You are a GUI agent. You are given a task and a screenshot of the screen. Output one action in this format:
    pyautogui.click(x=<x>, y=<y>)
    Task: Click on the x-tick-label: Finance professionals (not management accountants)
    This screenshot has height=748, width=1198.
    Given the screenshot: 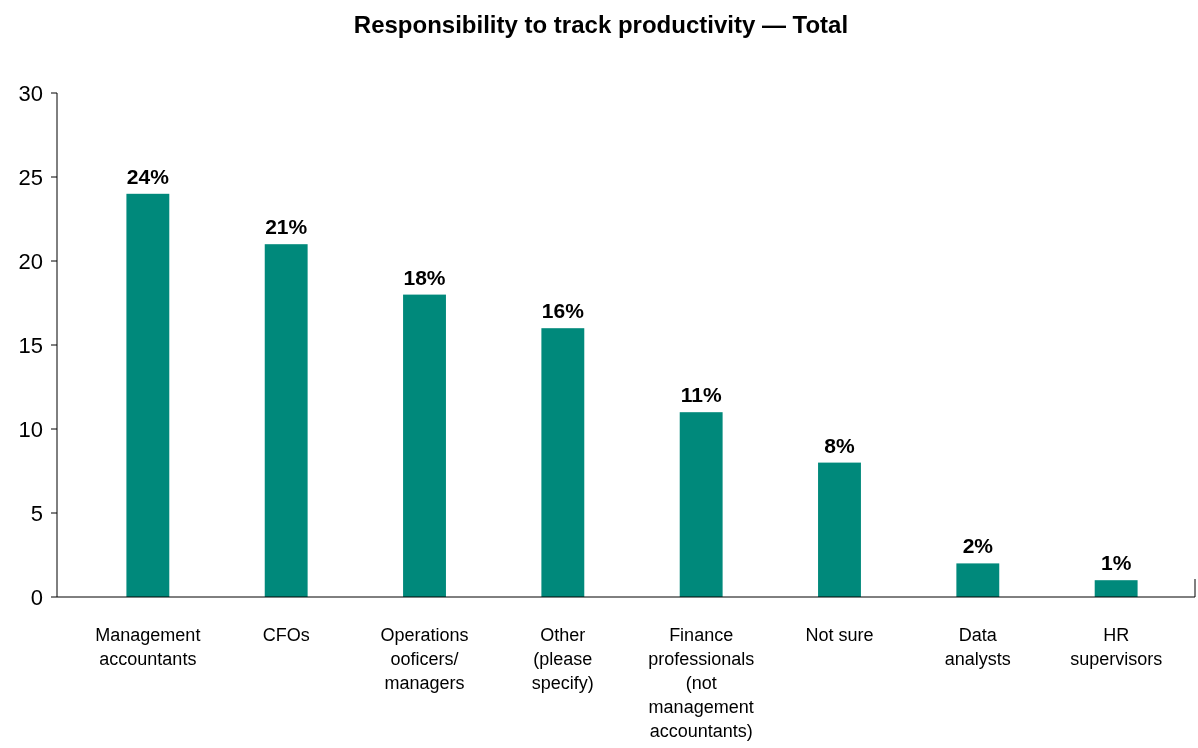 What is the action you would take?
    pyautogui.click(x=701, y=683)
    